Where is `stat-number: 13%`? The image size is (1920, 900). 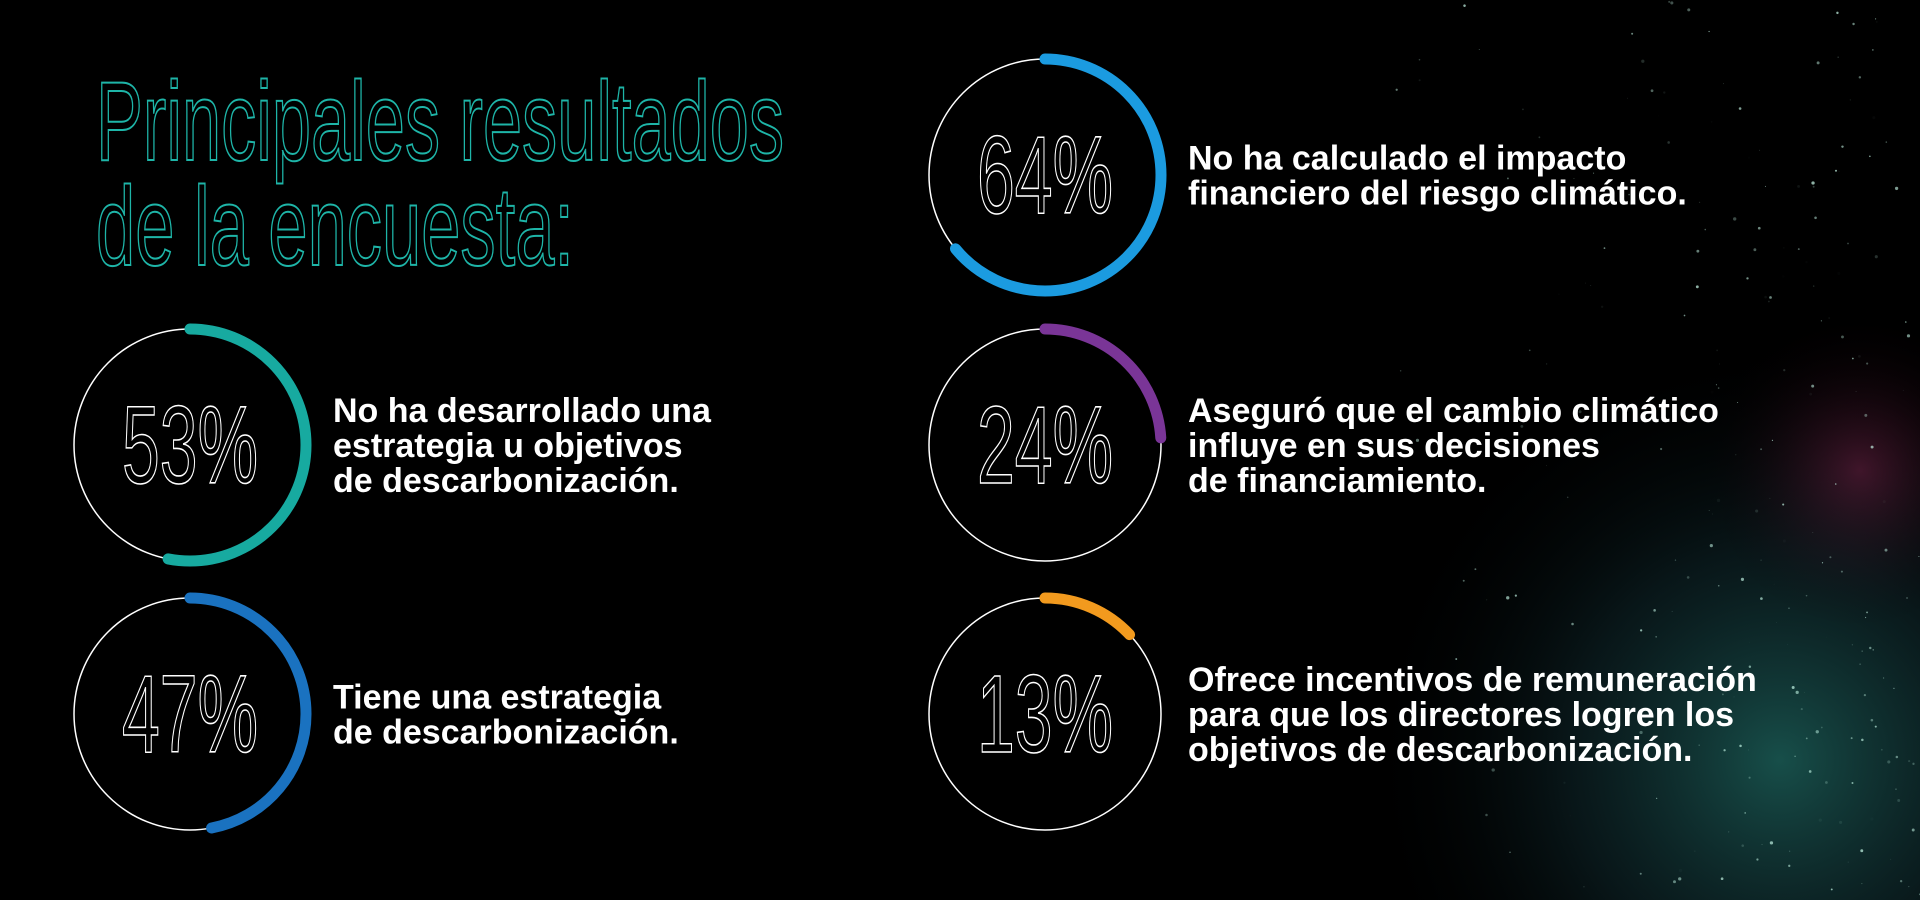 stat-number: 13% is located at coordinates (1045, 714).